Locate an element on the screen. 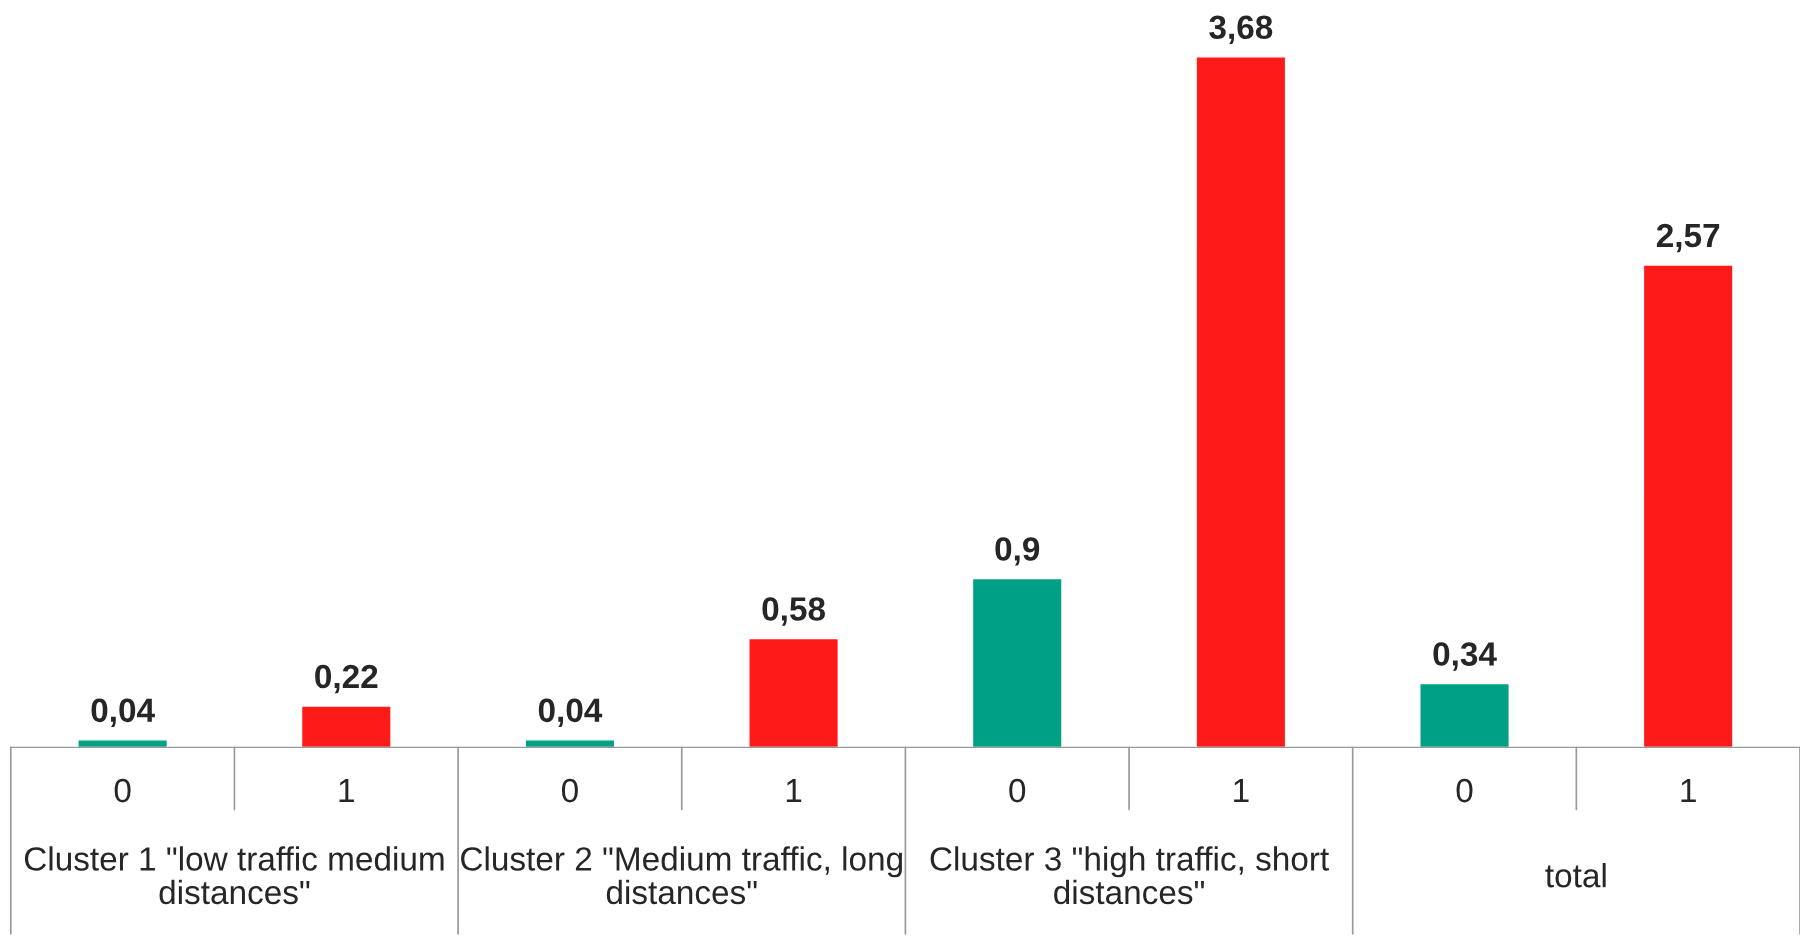 This screenshot has width=1800, height=946. text: total is located at coordinates (1575, 875).